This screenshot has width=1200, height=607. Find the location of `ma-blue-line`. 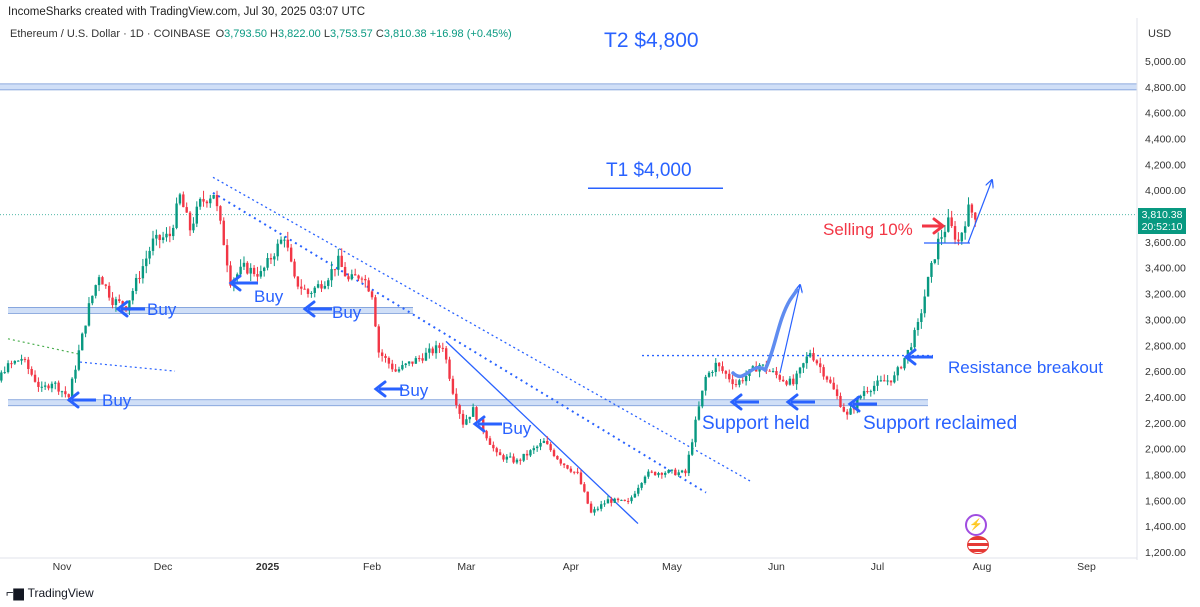

ma-blue-line is located at coordinates (127, 366).